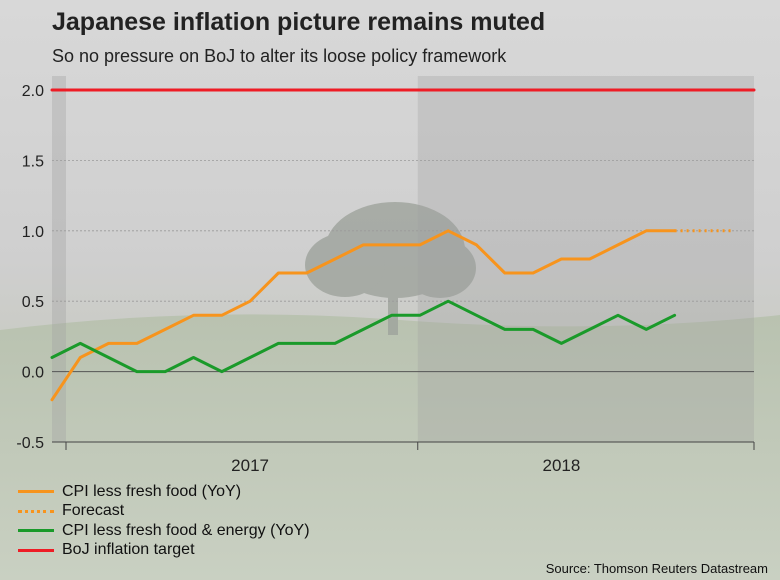  I want to click on legend-swatch-forecast, so click(36, 511).